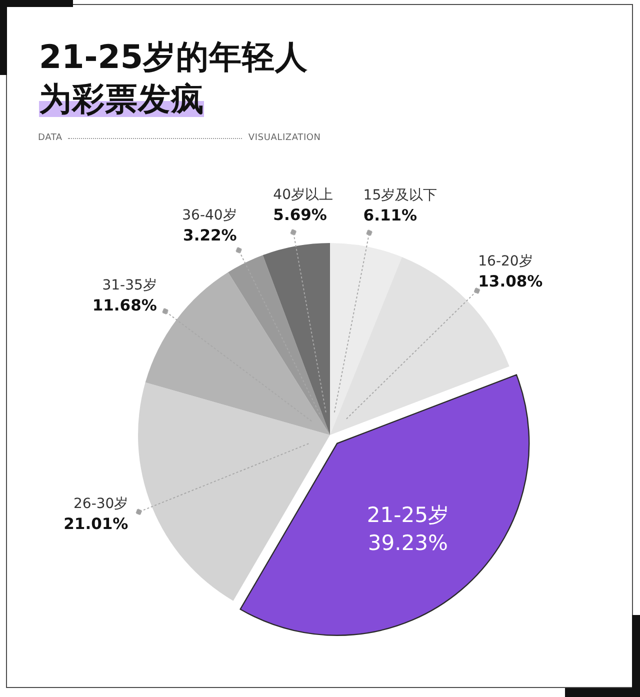 The height and width of the screenshot is (697, 640). What do you see at coordinates (101, 504) in the screenshot?
I see `slice-label: 26-30岁` at bounding box center [101, 504].